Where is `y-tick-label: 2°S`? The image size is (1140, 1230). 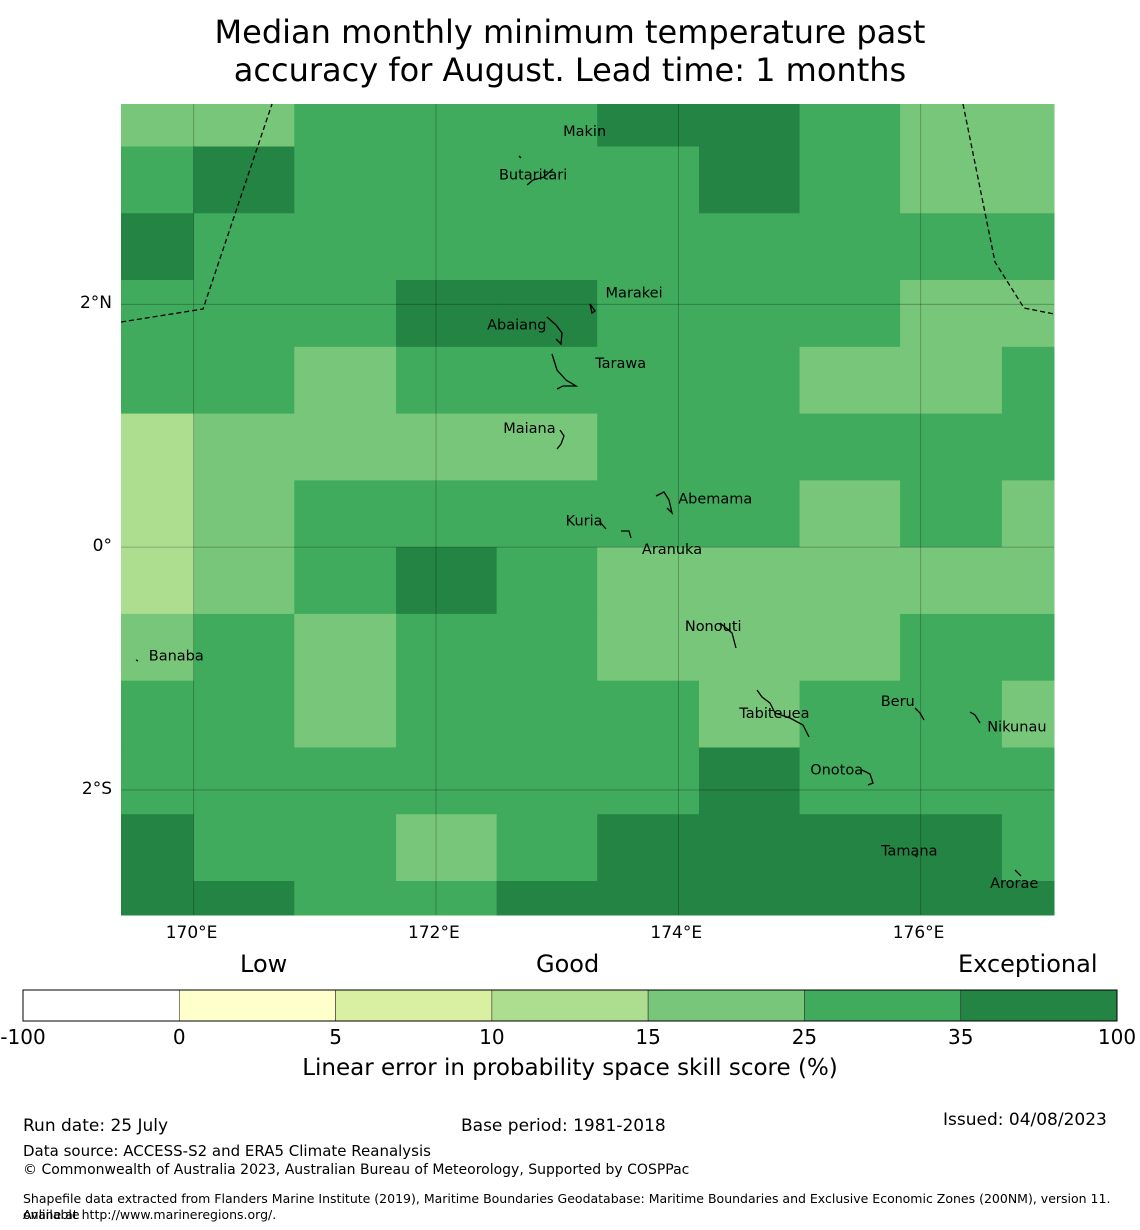 y-tick-label: 2°S is located at coordinates (96, 788).